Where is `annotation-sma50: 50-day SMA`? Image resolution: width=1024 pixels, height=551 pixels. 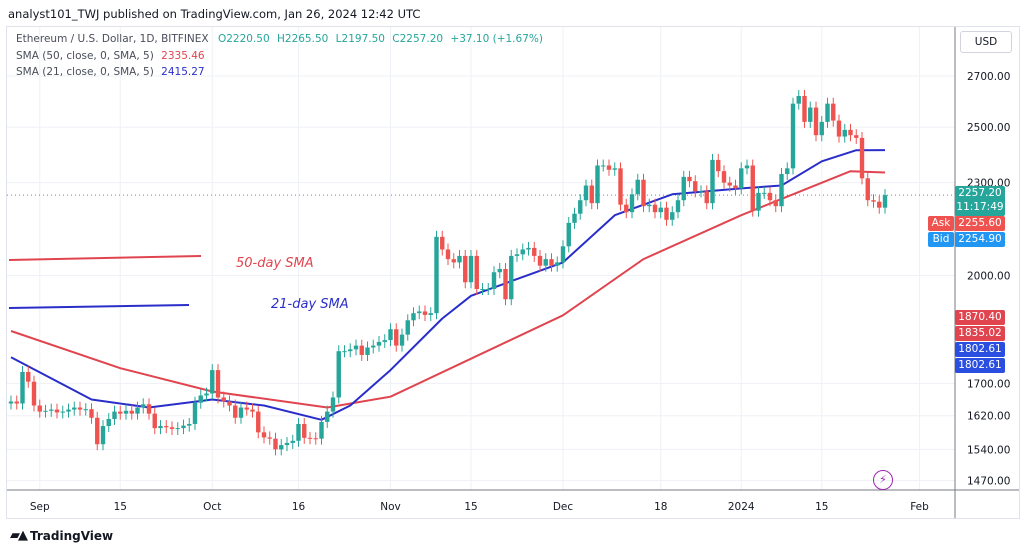
annotation-sma50: 50-day SMA is located at coordinates (275, 263).